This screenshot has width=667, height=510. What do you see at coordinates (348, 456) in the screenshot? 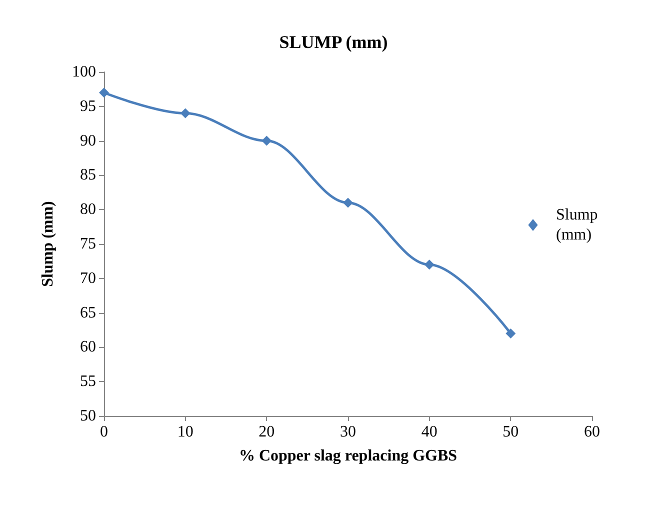
I see `x-axis-title: % Copper slag replacing GGBS` at bounding box center [348, 456].